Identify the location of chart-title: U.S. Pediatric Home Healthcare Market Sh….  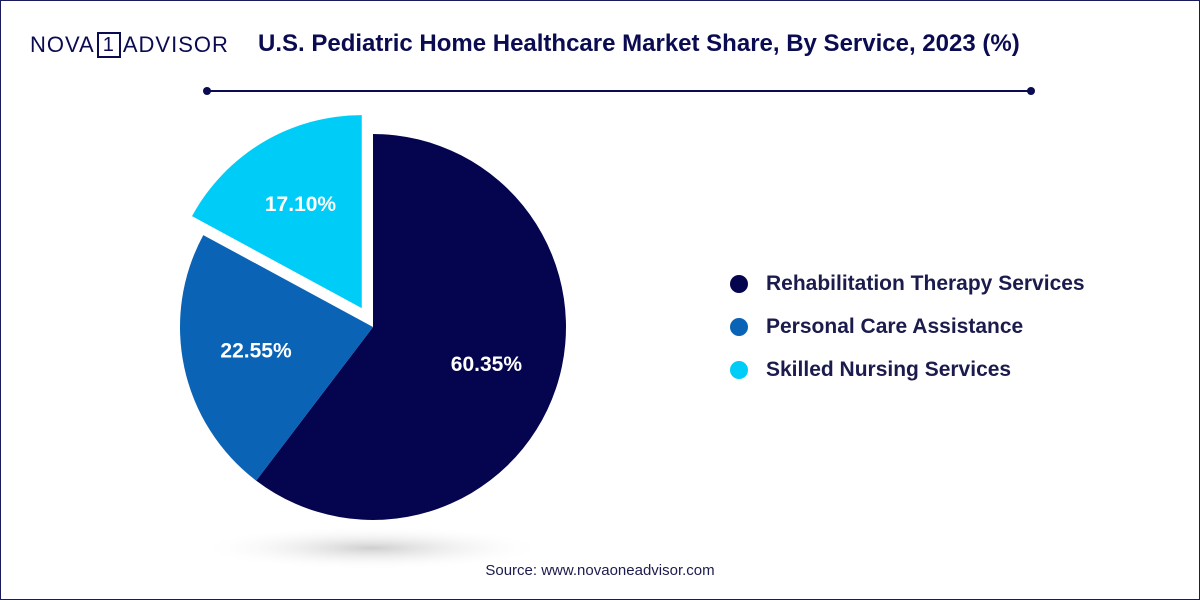
(639, 43).